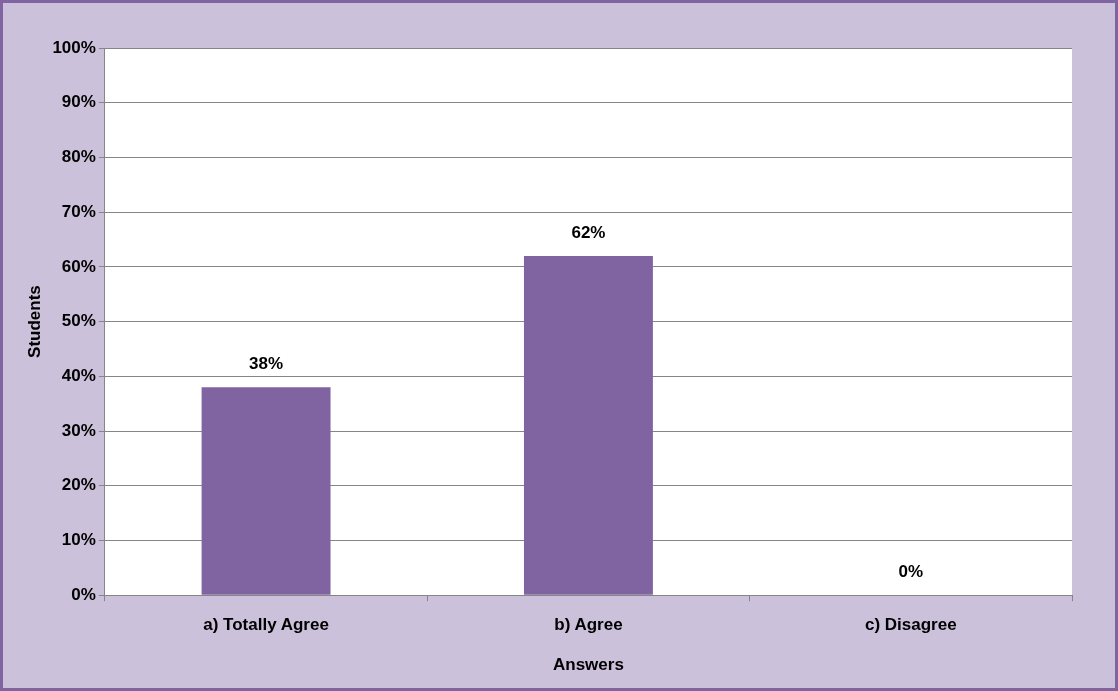  What do you see at coordinates (78, 102) in the screenshot?
I see `y-tick-label: 90%` at bounding box center [78, 102].